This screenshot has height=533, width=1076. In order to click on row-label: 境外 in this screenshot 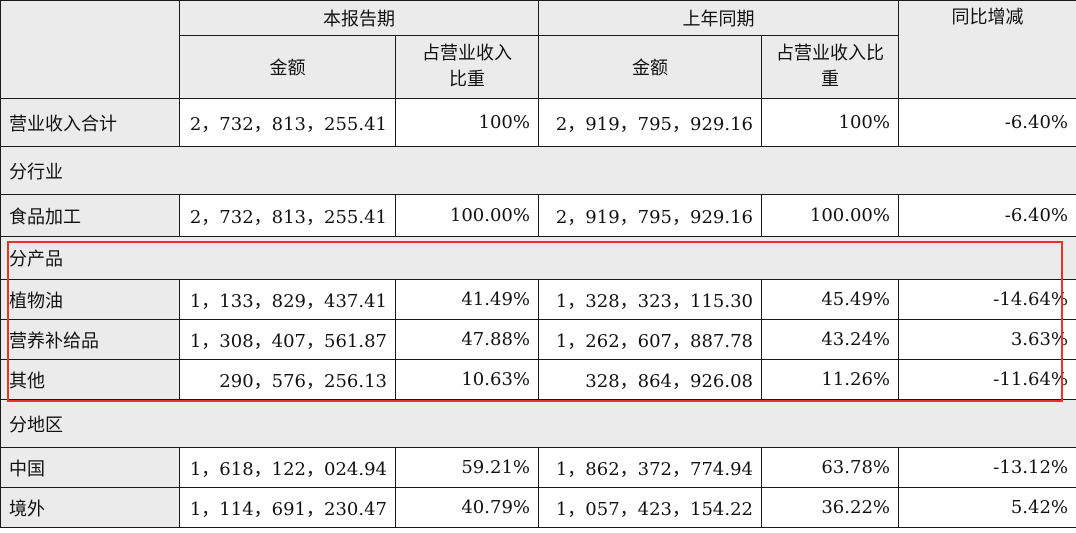, I will do `click(90, 507)`.